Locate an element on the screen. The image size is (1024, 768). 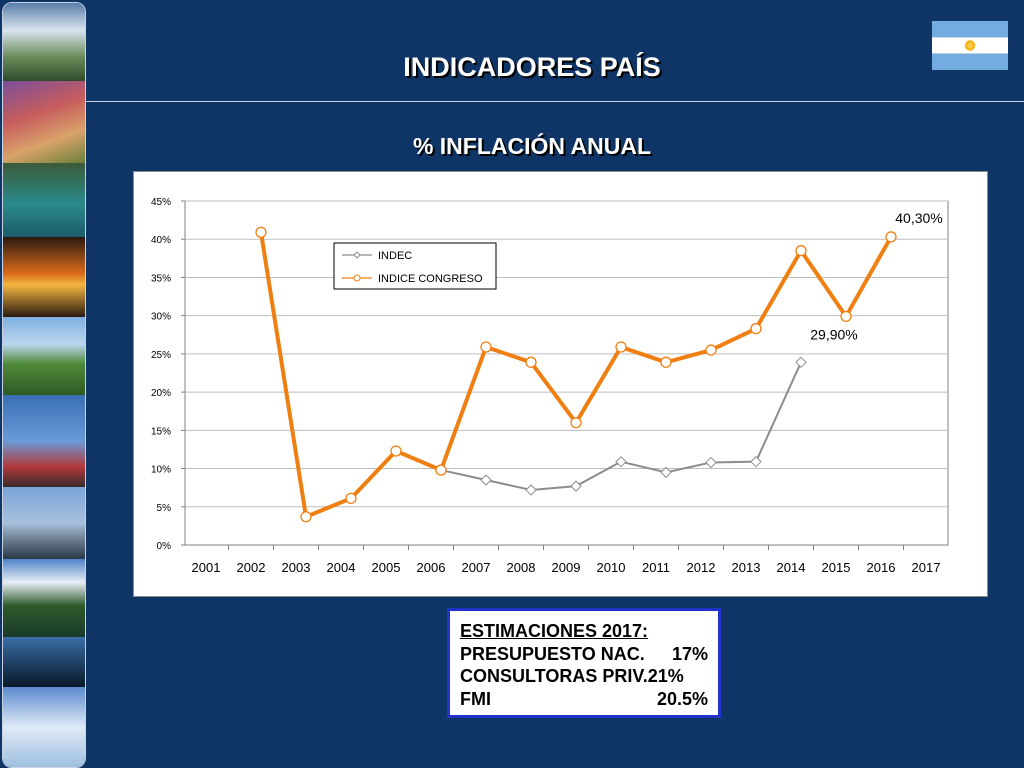
x-tick-label: 2005 is located at coordinates (386, 567).